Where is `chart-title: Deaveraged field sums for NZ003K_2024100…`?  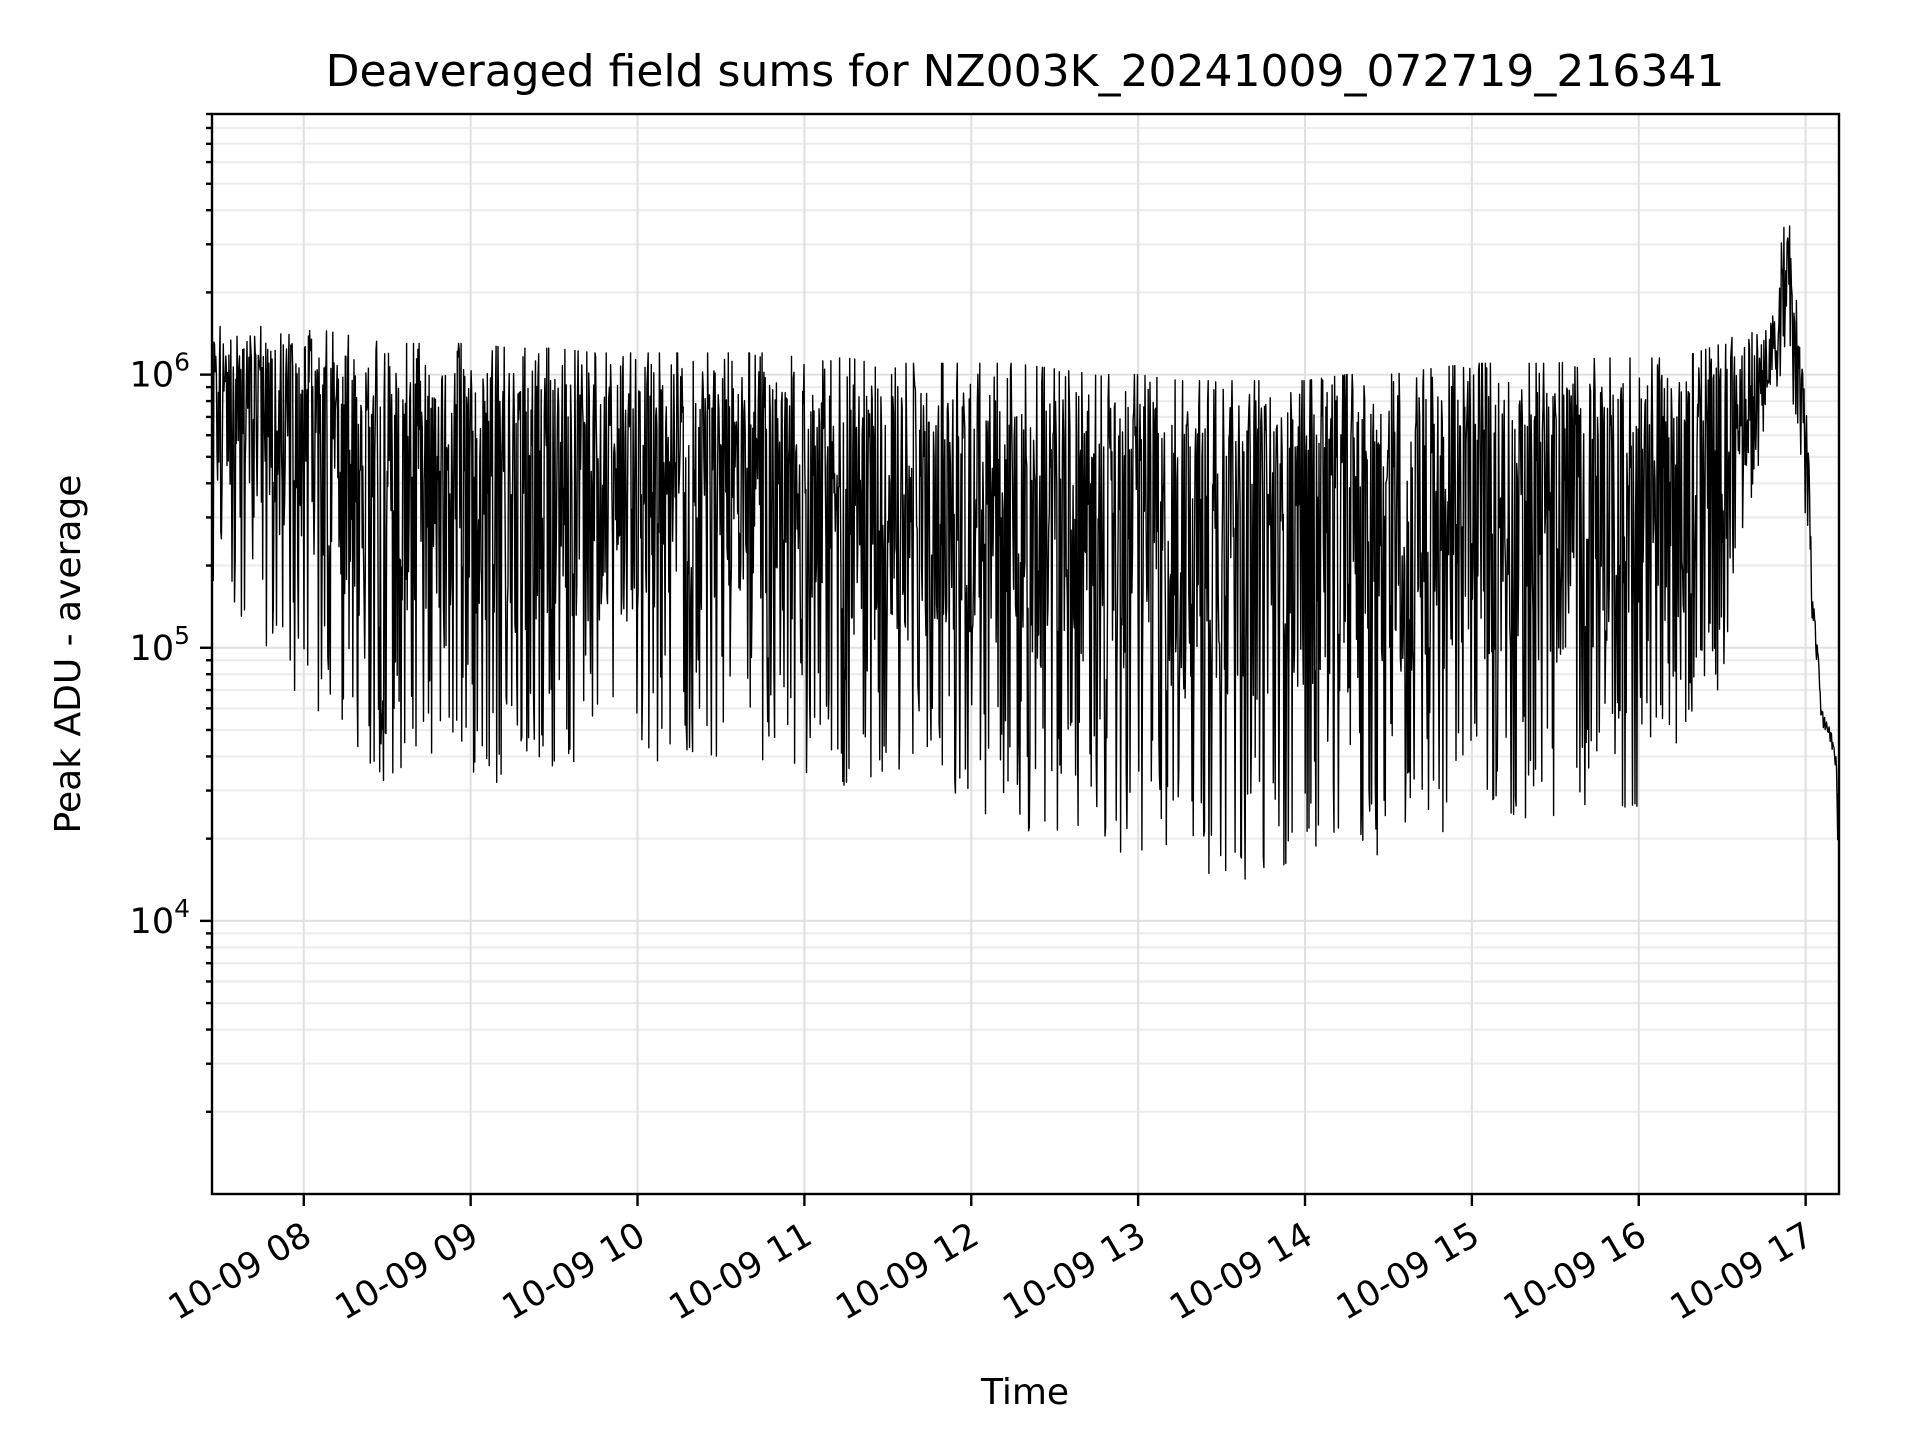 chart-title: Deaveraged field sums for NZ003K_2024100… is located at coordinates (1025, 71).